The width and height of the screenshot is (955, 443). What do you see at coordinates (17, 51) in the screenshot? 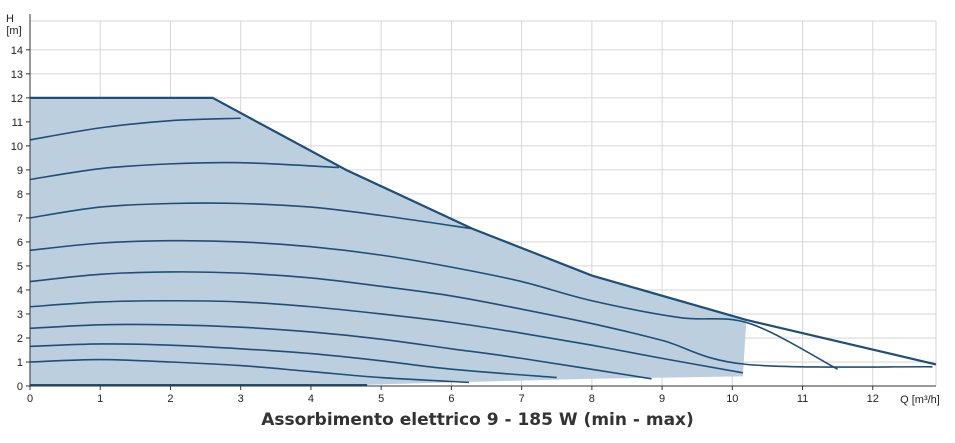
I see `y-tick-label: 14` at bounding box center [17, 51].